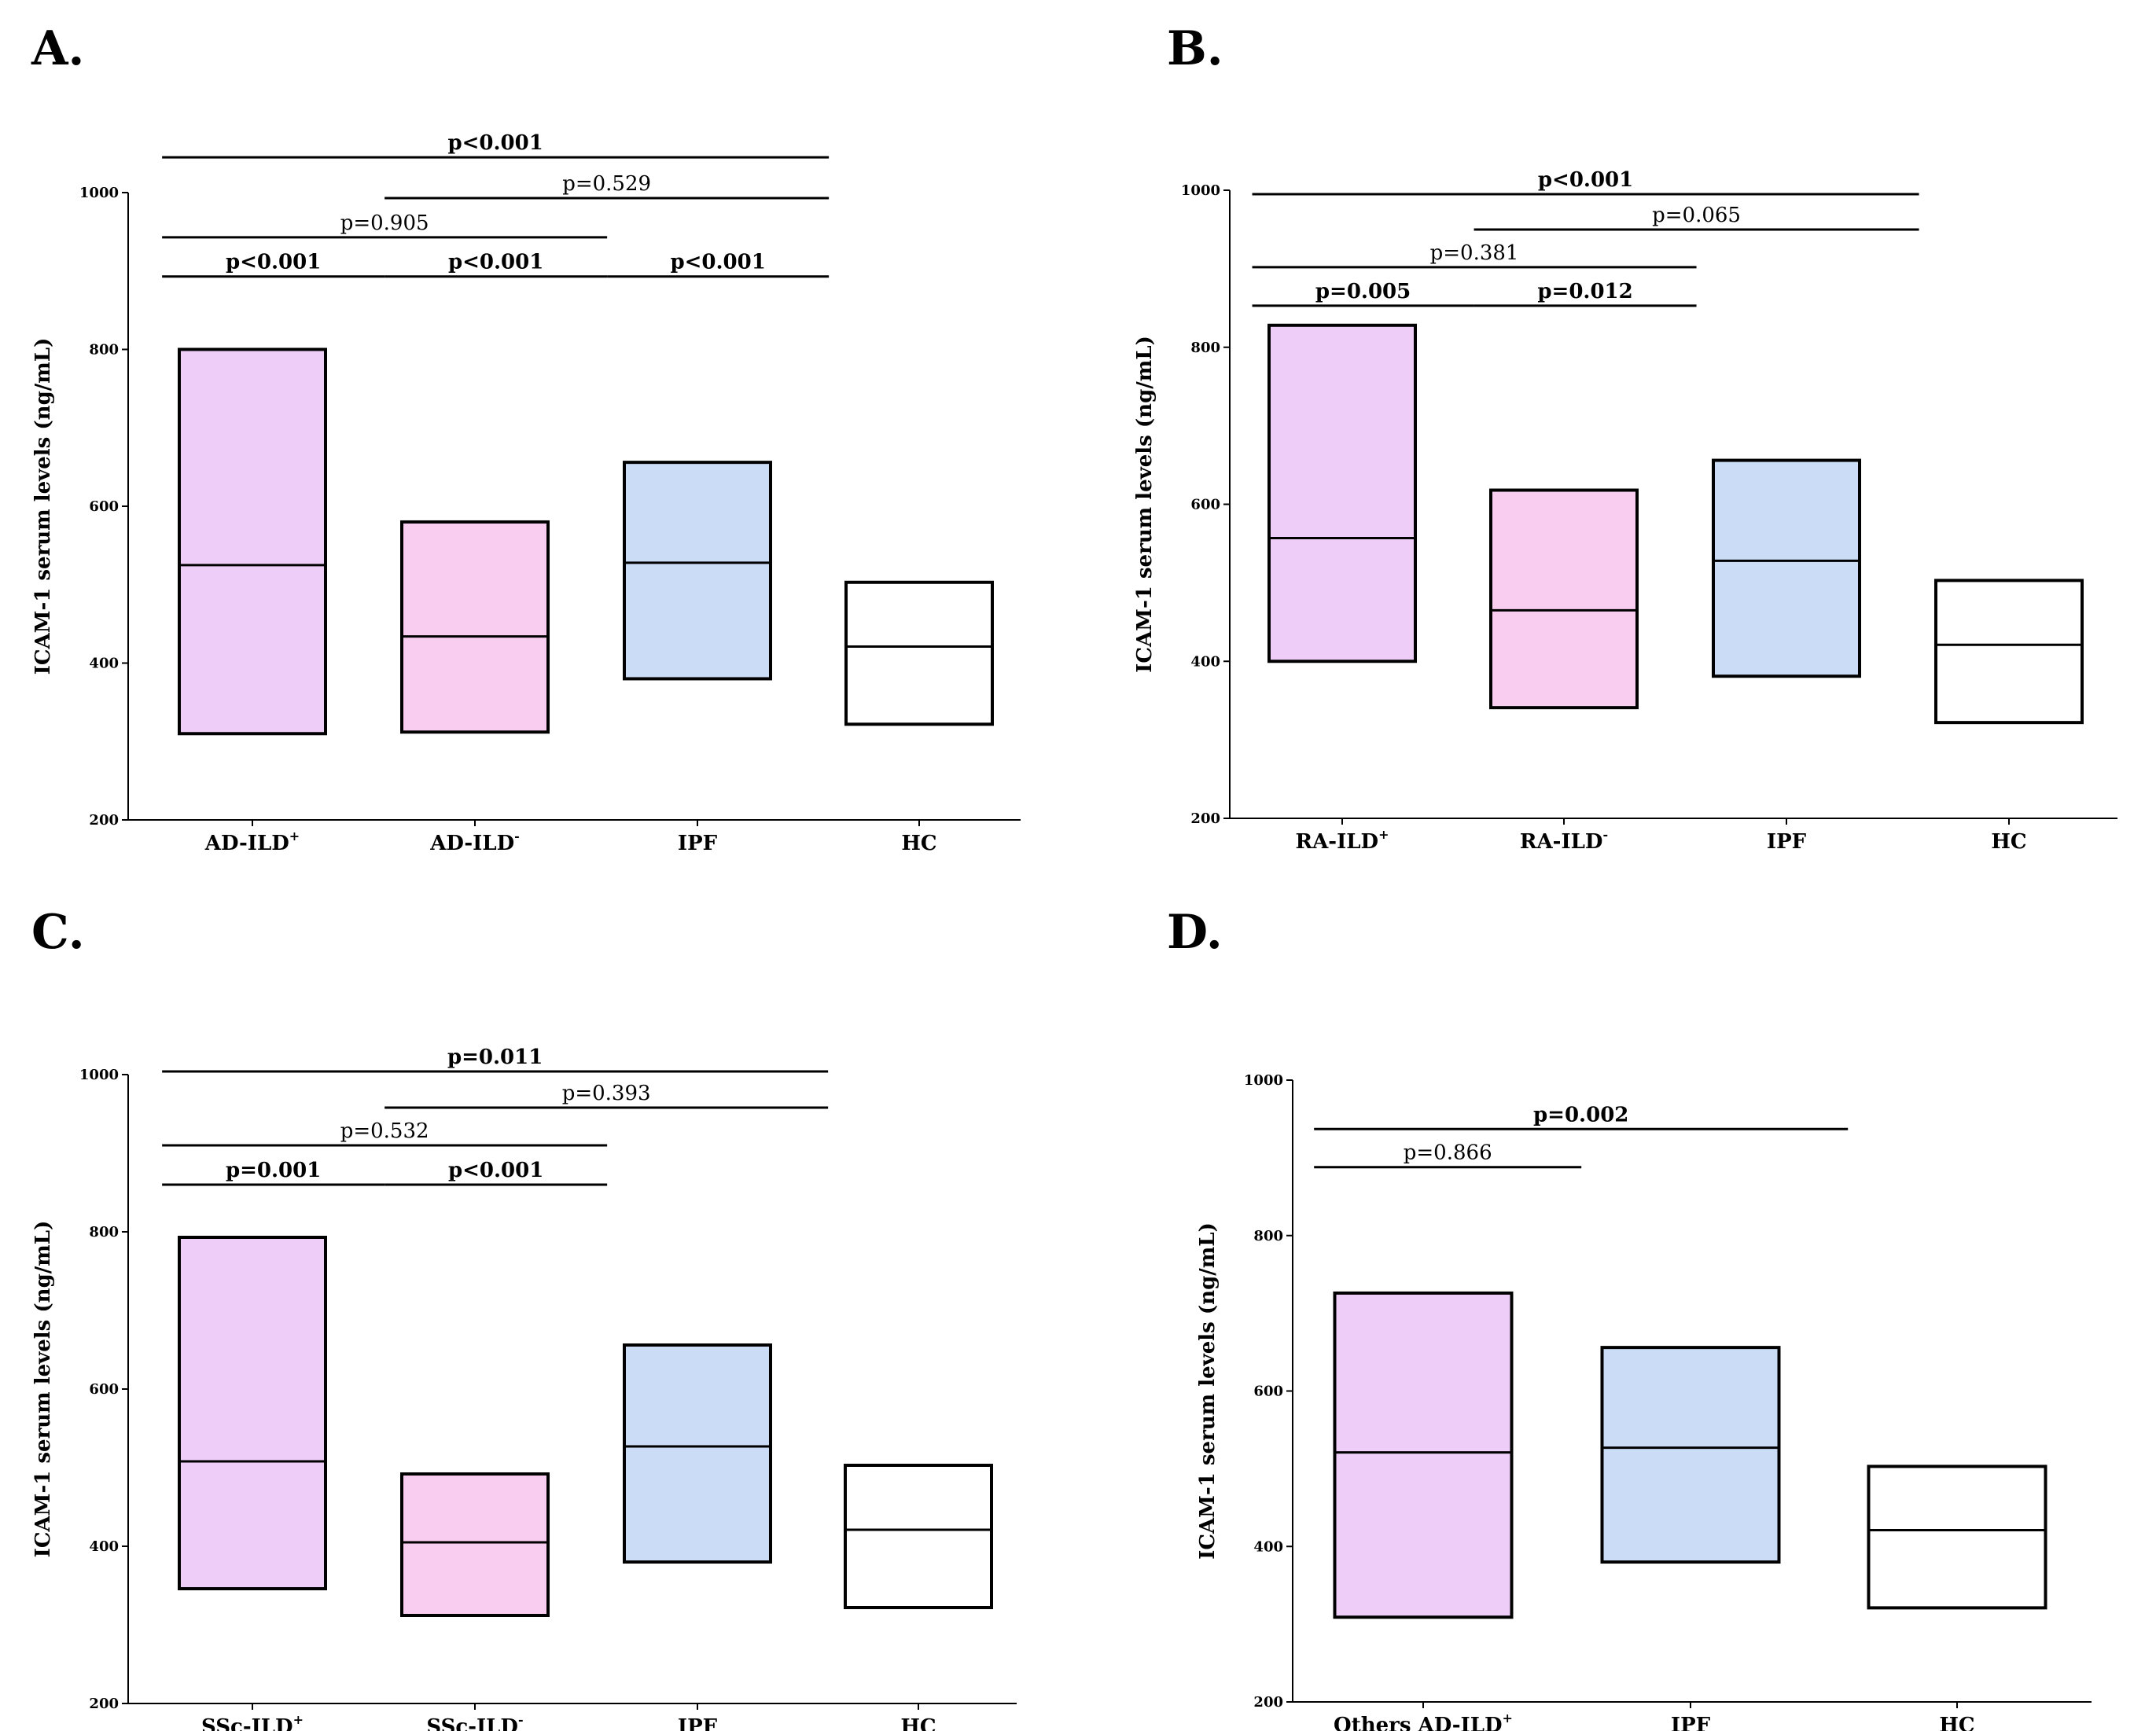 The width and height of the screenshot is (2156, 1731). I want to click on panel-label: D., so click(1195, 932).